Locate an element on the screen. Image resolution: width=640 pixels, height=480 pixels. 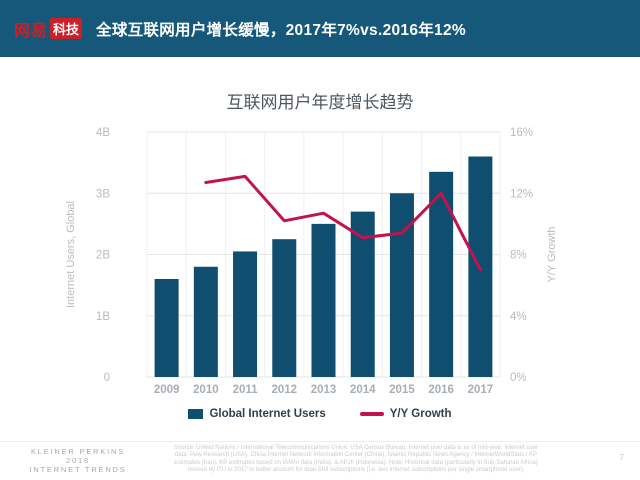
brand-line: 2018 is located at coordinates (78, 460).